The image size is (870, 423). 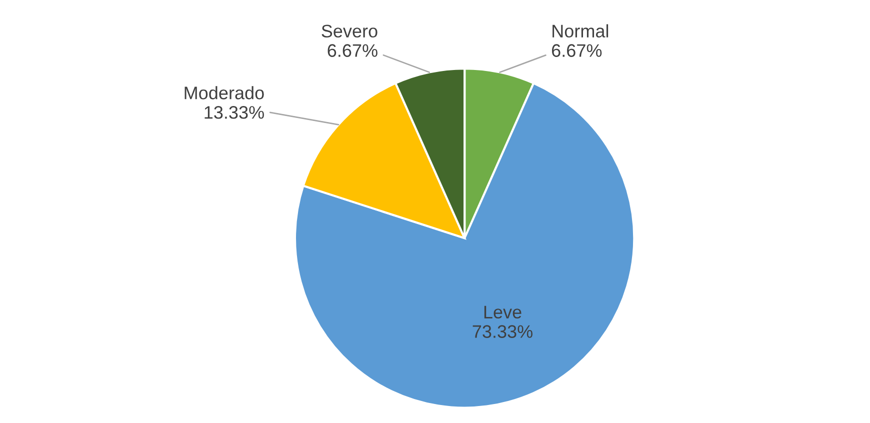 What do you see at coordinates (234, 112) in the screenshot?
I see `data-label: 13.33%` at bounding box center [234, 112].